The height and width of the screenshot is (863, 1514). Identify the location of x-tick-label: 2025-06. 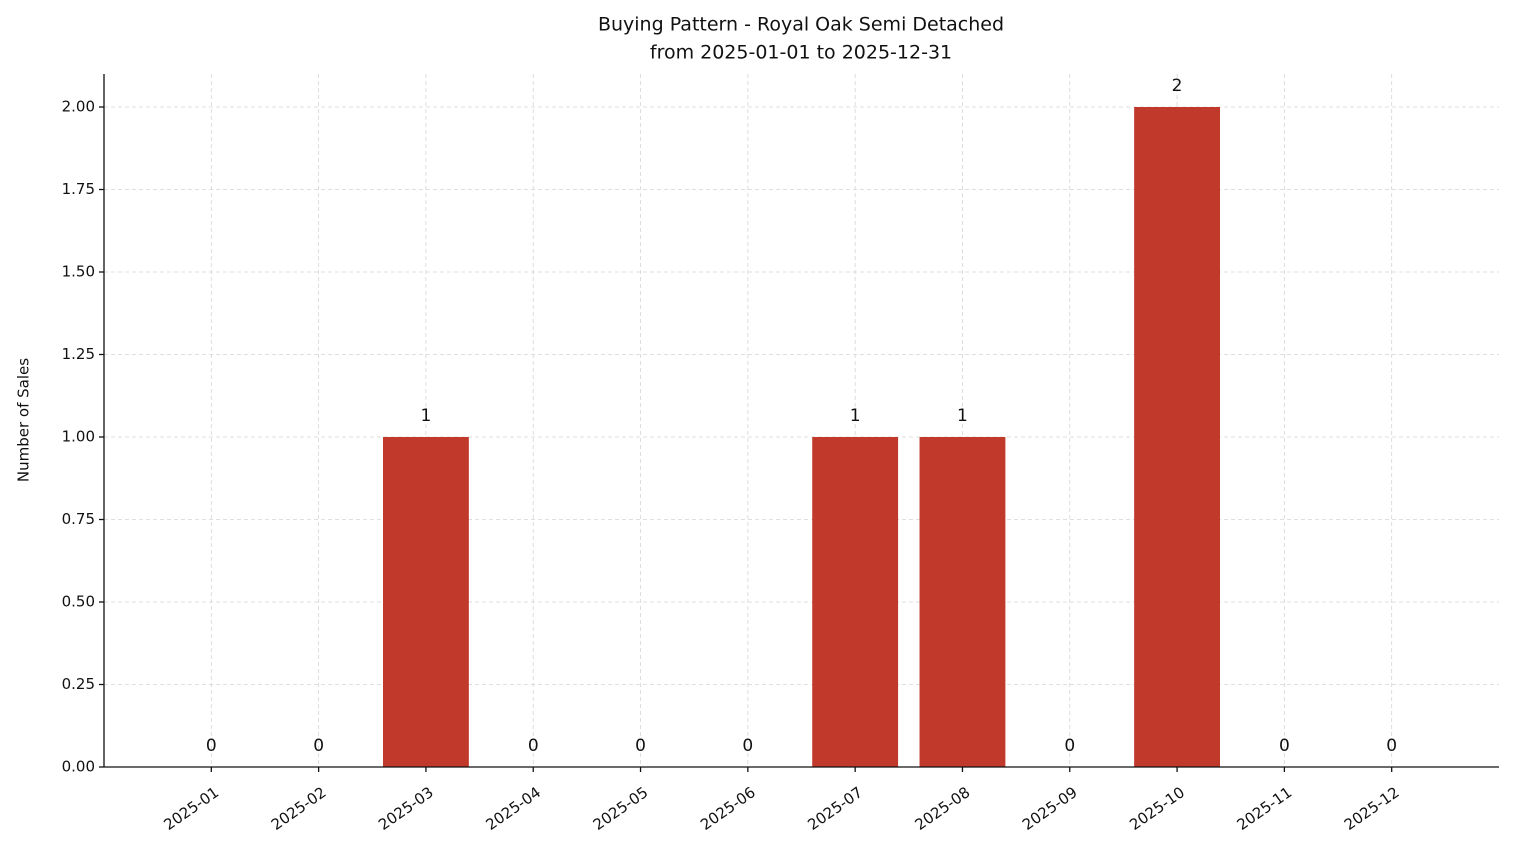
(728, 808).